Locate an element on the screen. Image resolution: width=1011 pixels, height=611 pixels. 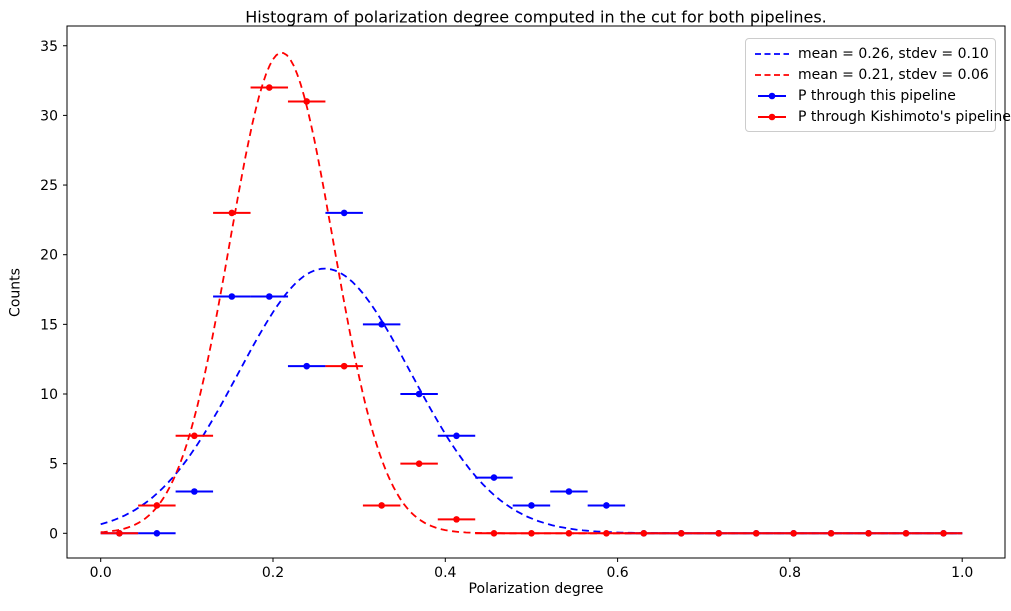
legend-label: mean = 0.21, stdev = 0.06 is located at coordinates (893, 74).